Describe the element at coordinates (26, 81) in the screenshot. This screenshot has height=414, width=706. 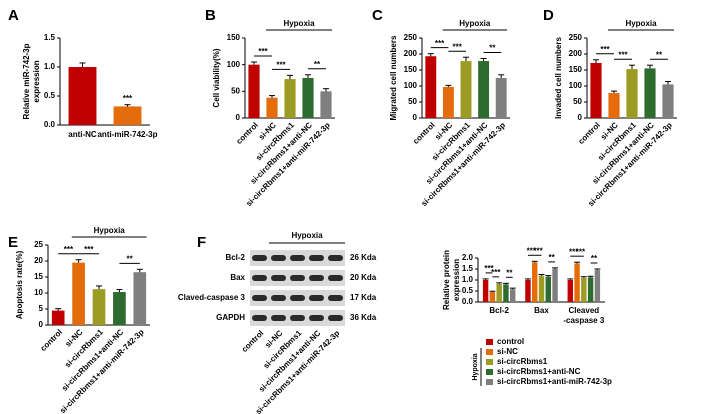
I see `y-axis-label: Relative miR-742-3p` at that location.